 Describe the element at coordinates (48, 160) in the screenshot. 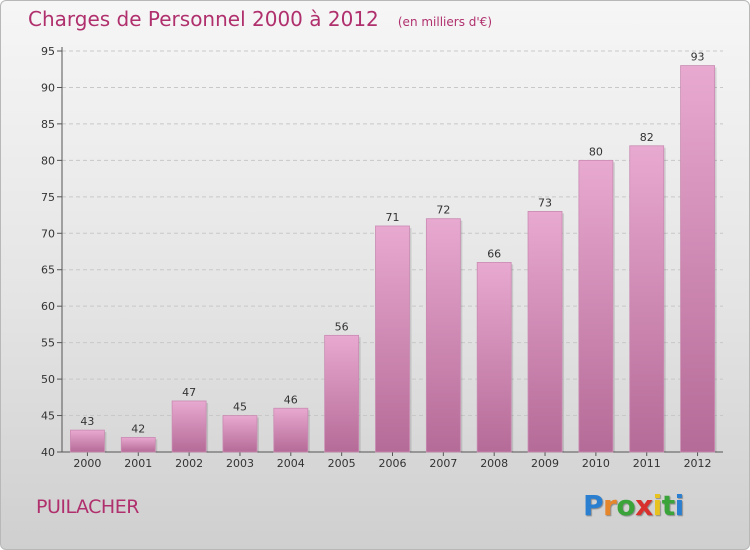

I see `y-tick-label: 80` at that location.